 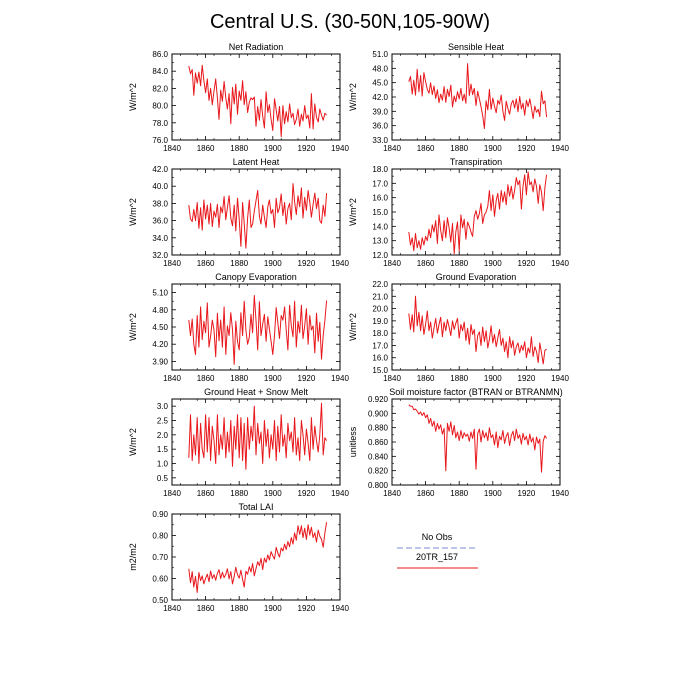 What do you see at coordinates (133, 557) in the screenshot?
I see `y-axis-label: m2/m2` at bounding box center [133, 557].